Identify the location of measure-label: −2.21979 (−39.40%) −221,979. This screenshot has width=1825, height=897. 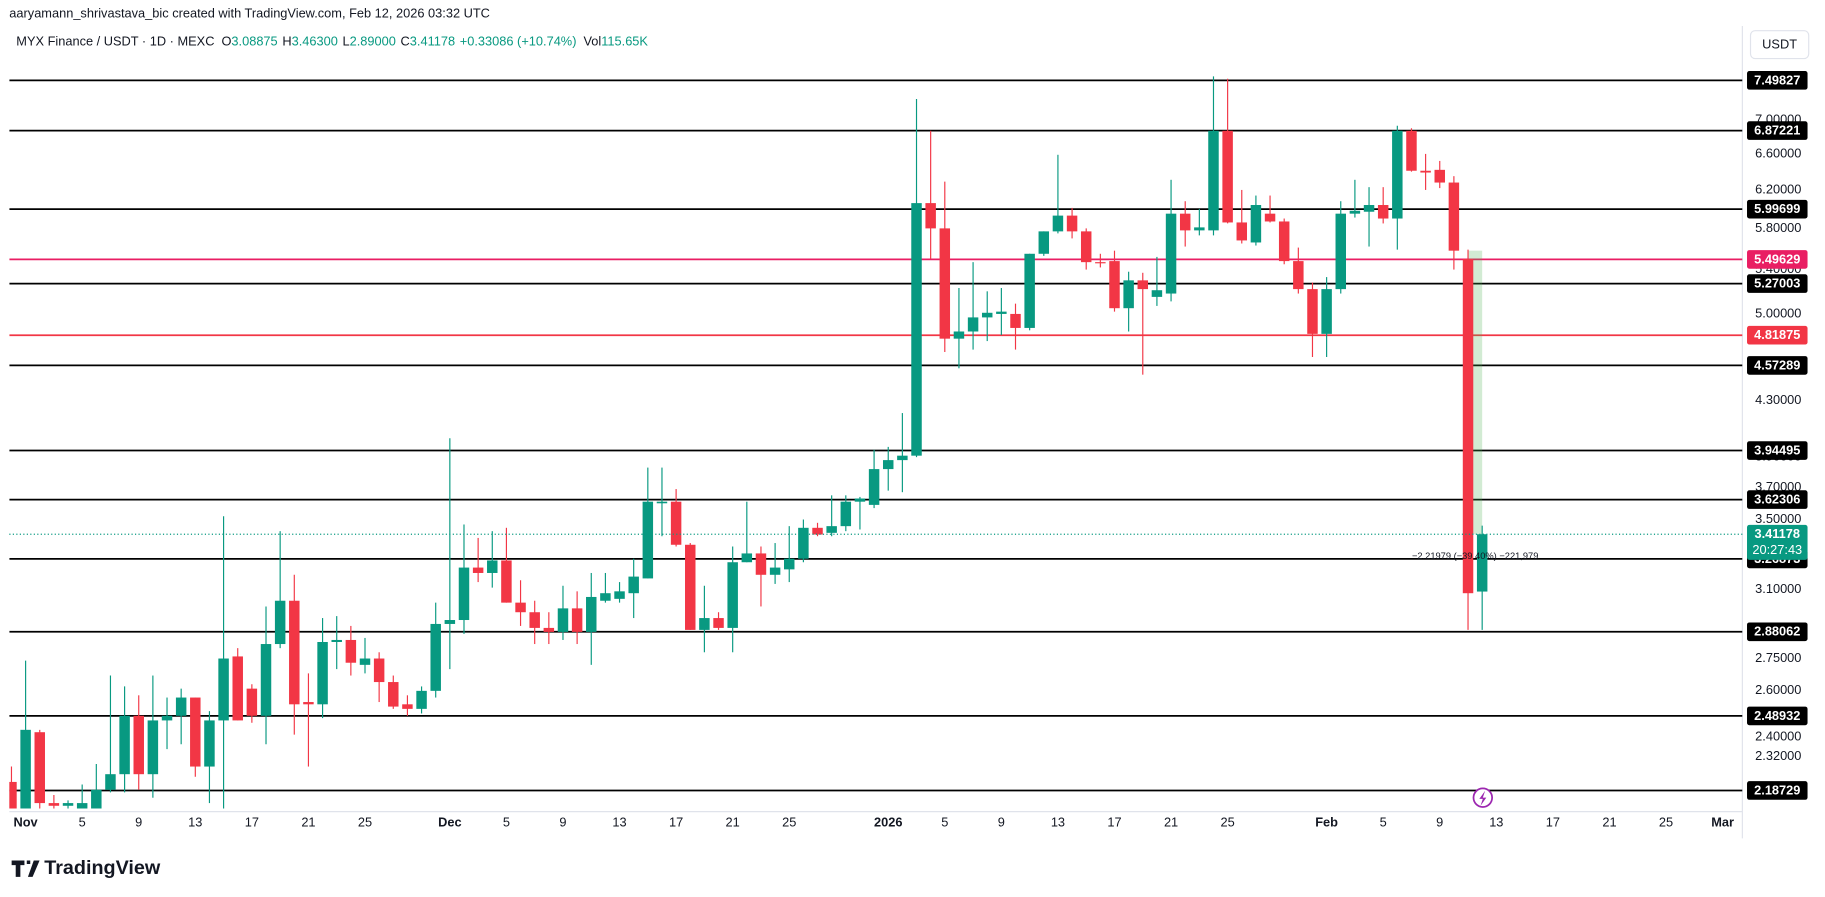
(1475, 556).